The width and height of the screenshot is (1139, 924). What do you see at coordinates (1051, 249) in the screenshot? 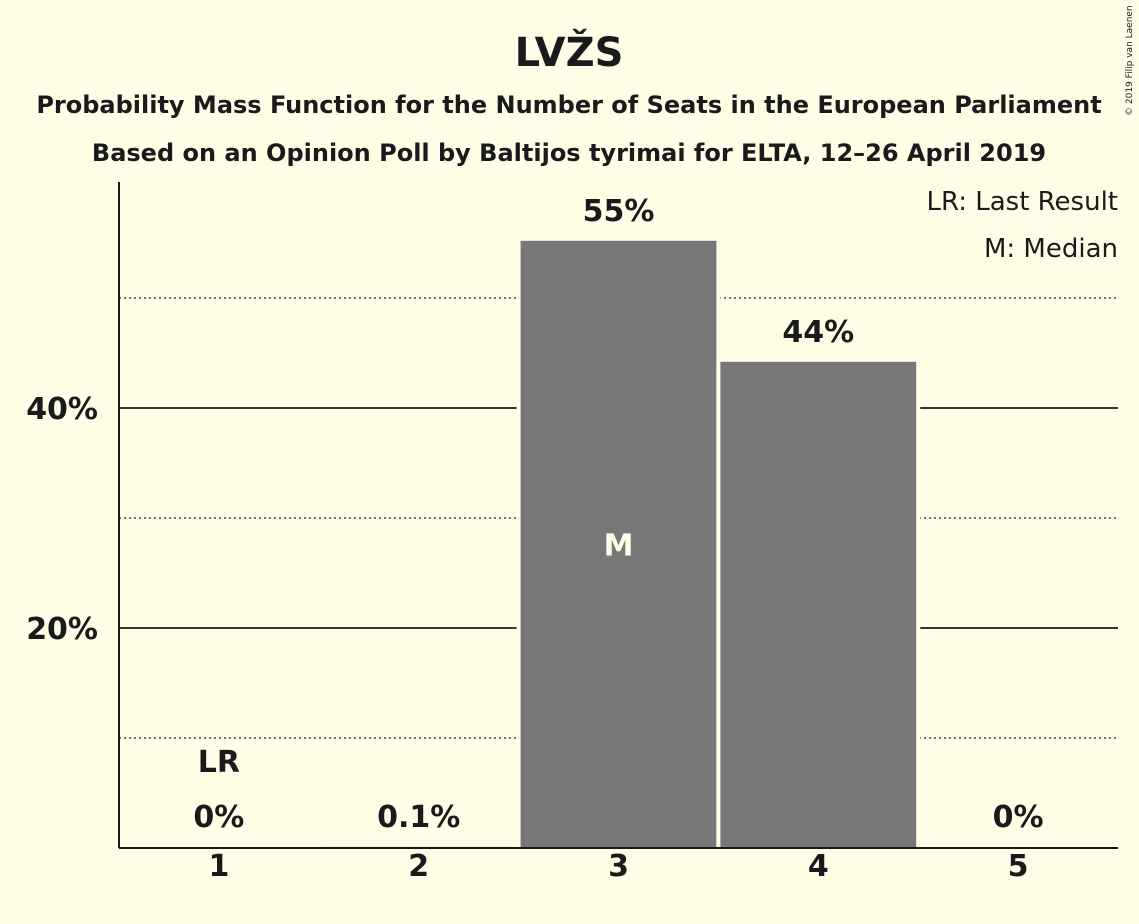
I see `legend-median: M: Median` at bounding box center [1051, 249].